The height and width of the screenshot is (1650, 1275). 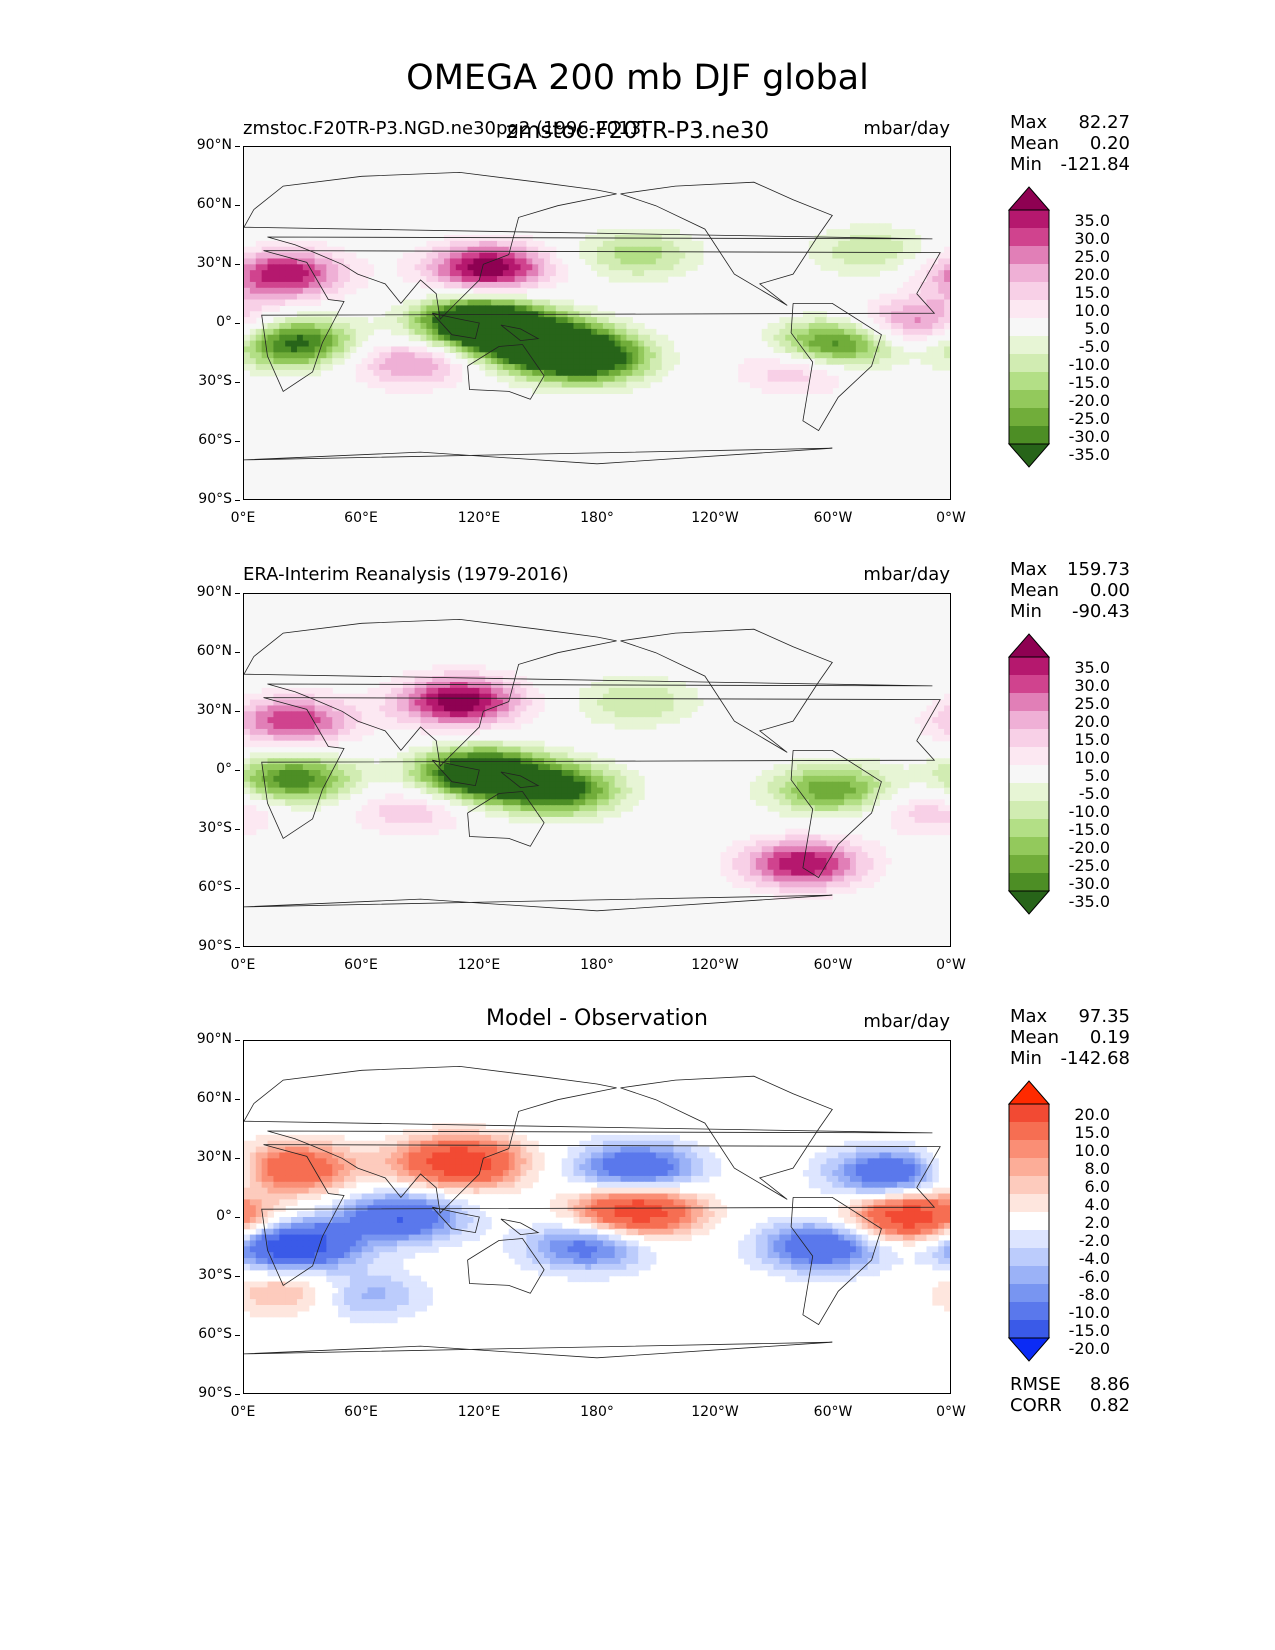 What do you see at coordinates (1092, 667) in the screenshot?
I see `colorbar-tick-label: 35.0` at bounding box center [1092, 667].